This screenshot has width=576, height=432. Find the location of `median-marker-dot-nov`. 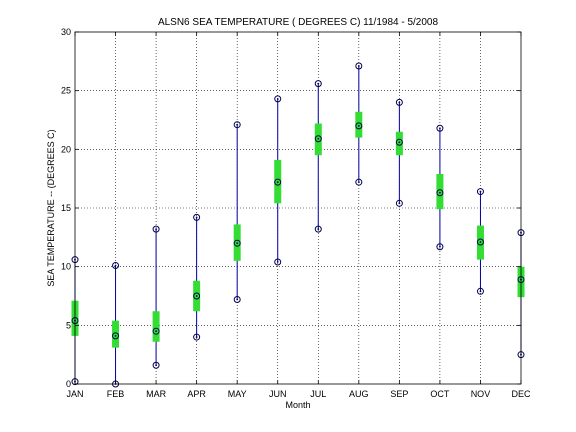

median-marker-dot-nov is located at coordinates (480, 242).